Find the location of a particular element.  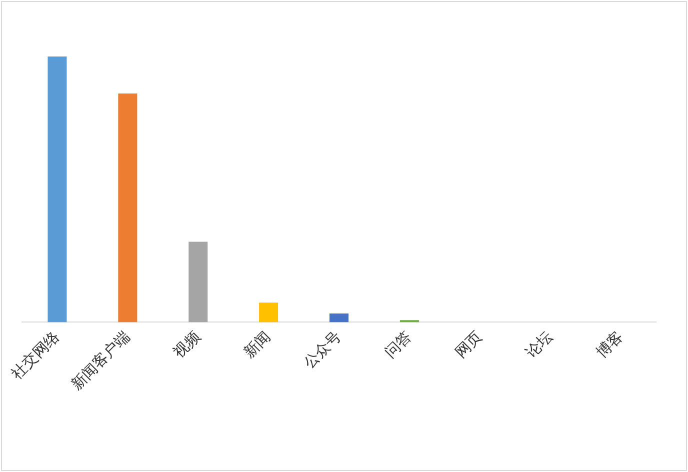

x-tick-label: 新闻客户端 is located at coordinates (101, 361).